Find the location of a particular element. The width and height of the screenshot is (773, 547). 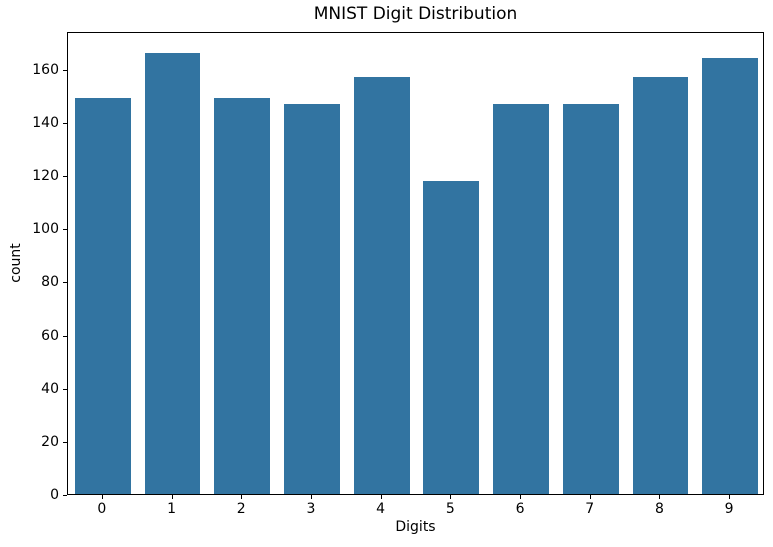

y-tick-label: 0 is located at coordinates (54, 495).